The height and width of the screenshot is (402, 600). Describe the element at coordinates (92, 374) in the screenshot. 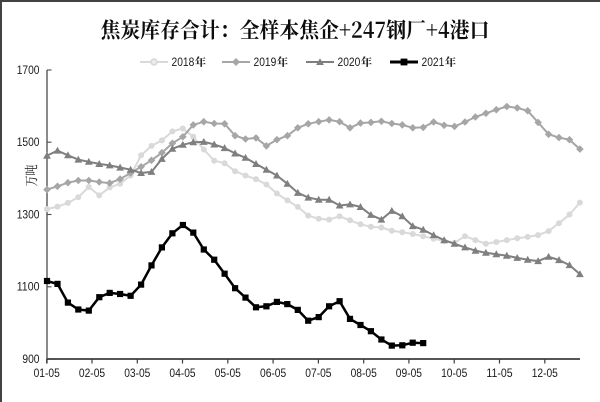

I see `svg-text: 02-05` at that location.